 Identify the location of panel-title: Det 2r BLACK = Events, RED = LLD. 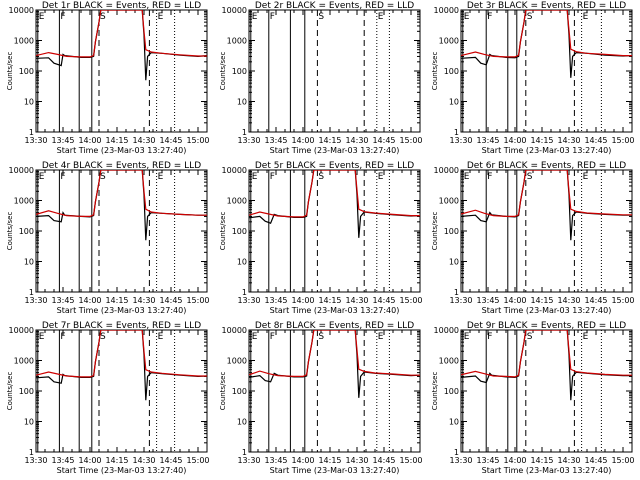
(334, 6).